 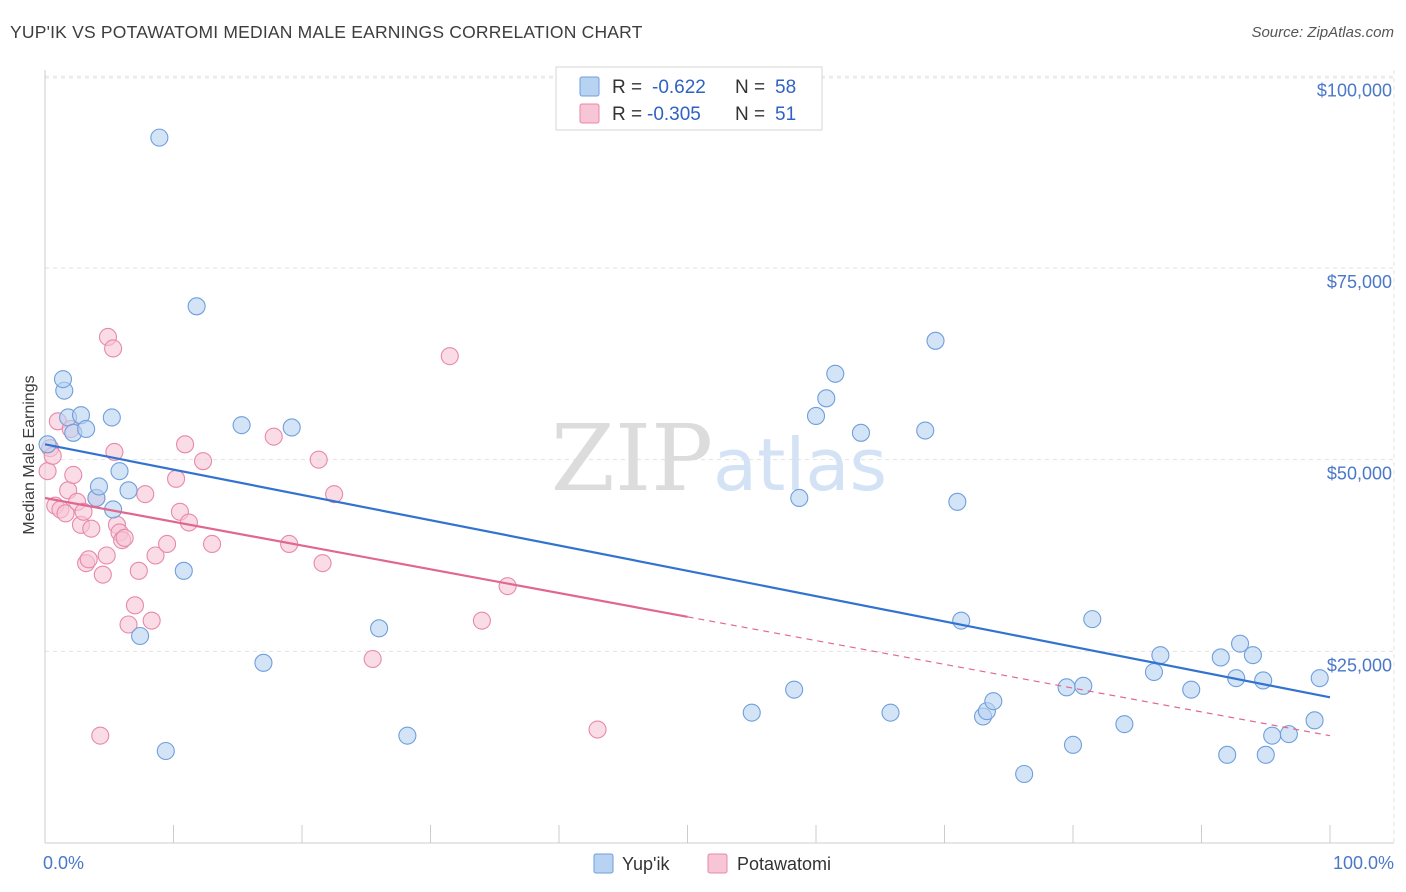 What do you see at coordinates (1322, 32) in the screenshot?
I see `source-label: Source: ZipAtlas.com` at bounding box center [1322, 32].